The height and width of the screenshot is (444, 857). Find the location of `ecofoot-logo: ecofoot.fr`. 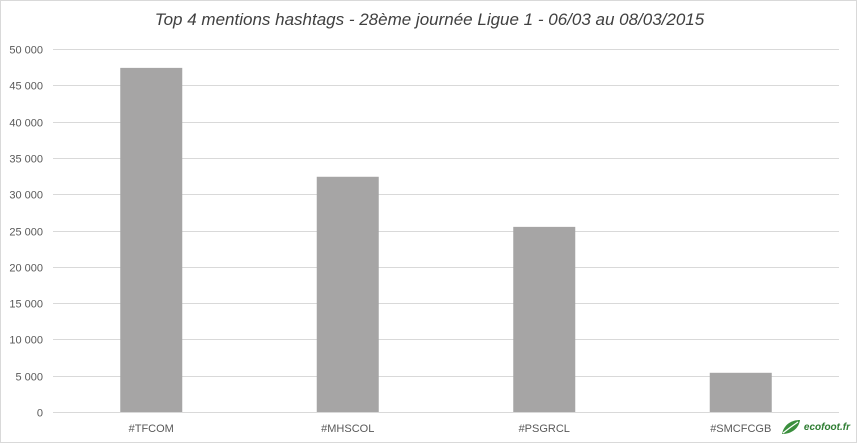

ecofoot-logo: ecofoot.fr is located at coordinates (815, 427).